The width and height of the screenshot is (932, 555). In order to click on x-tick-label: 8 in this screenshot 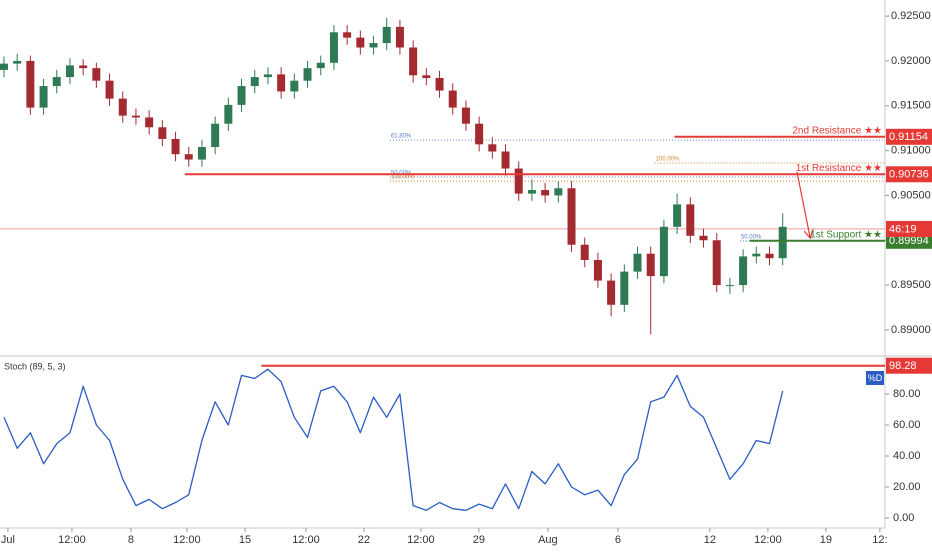, I will do `click(131, 540)`.